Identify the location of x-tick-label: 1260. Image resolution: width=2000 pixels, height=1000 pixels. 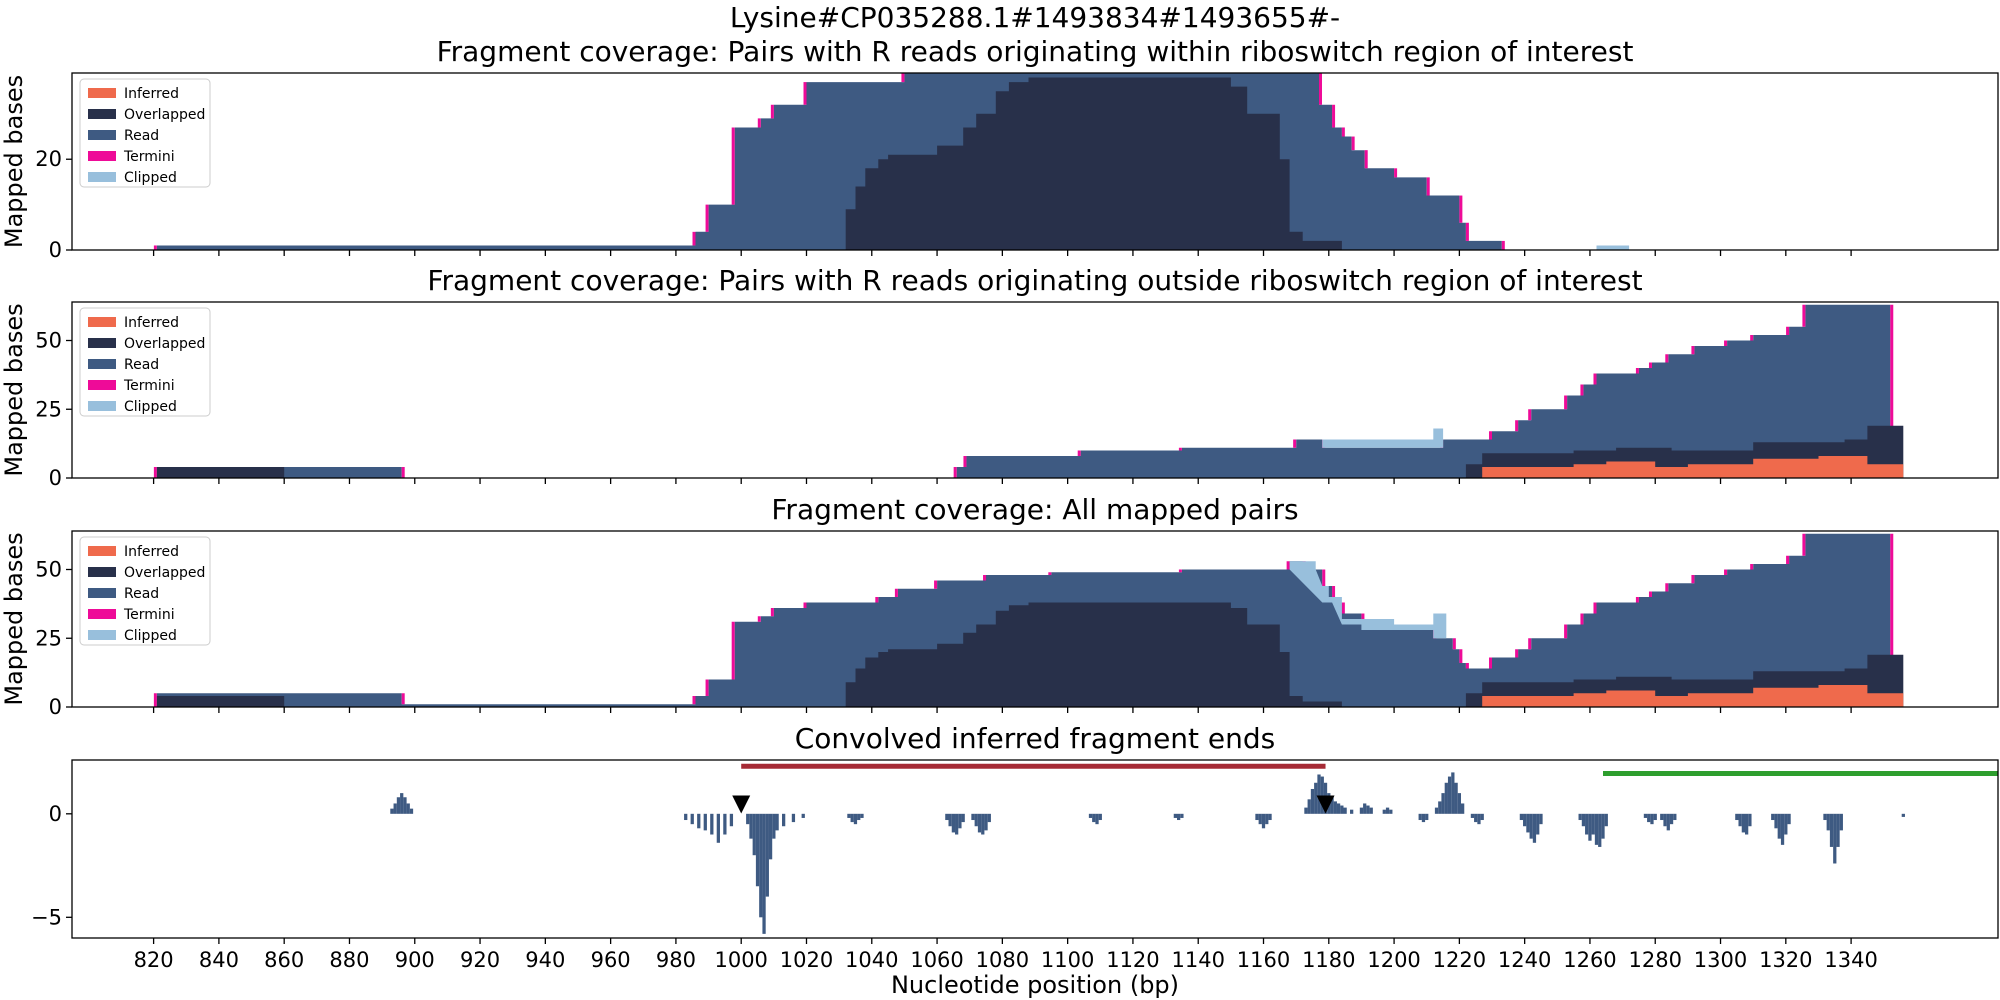
(1589, 960).